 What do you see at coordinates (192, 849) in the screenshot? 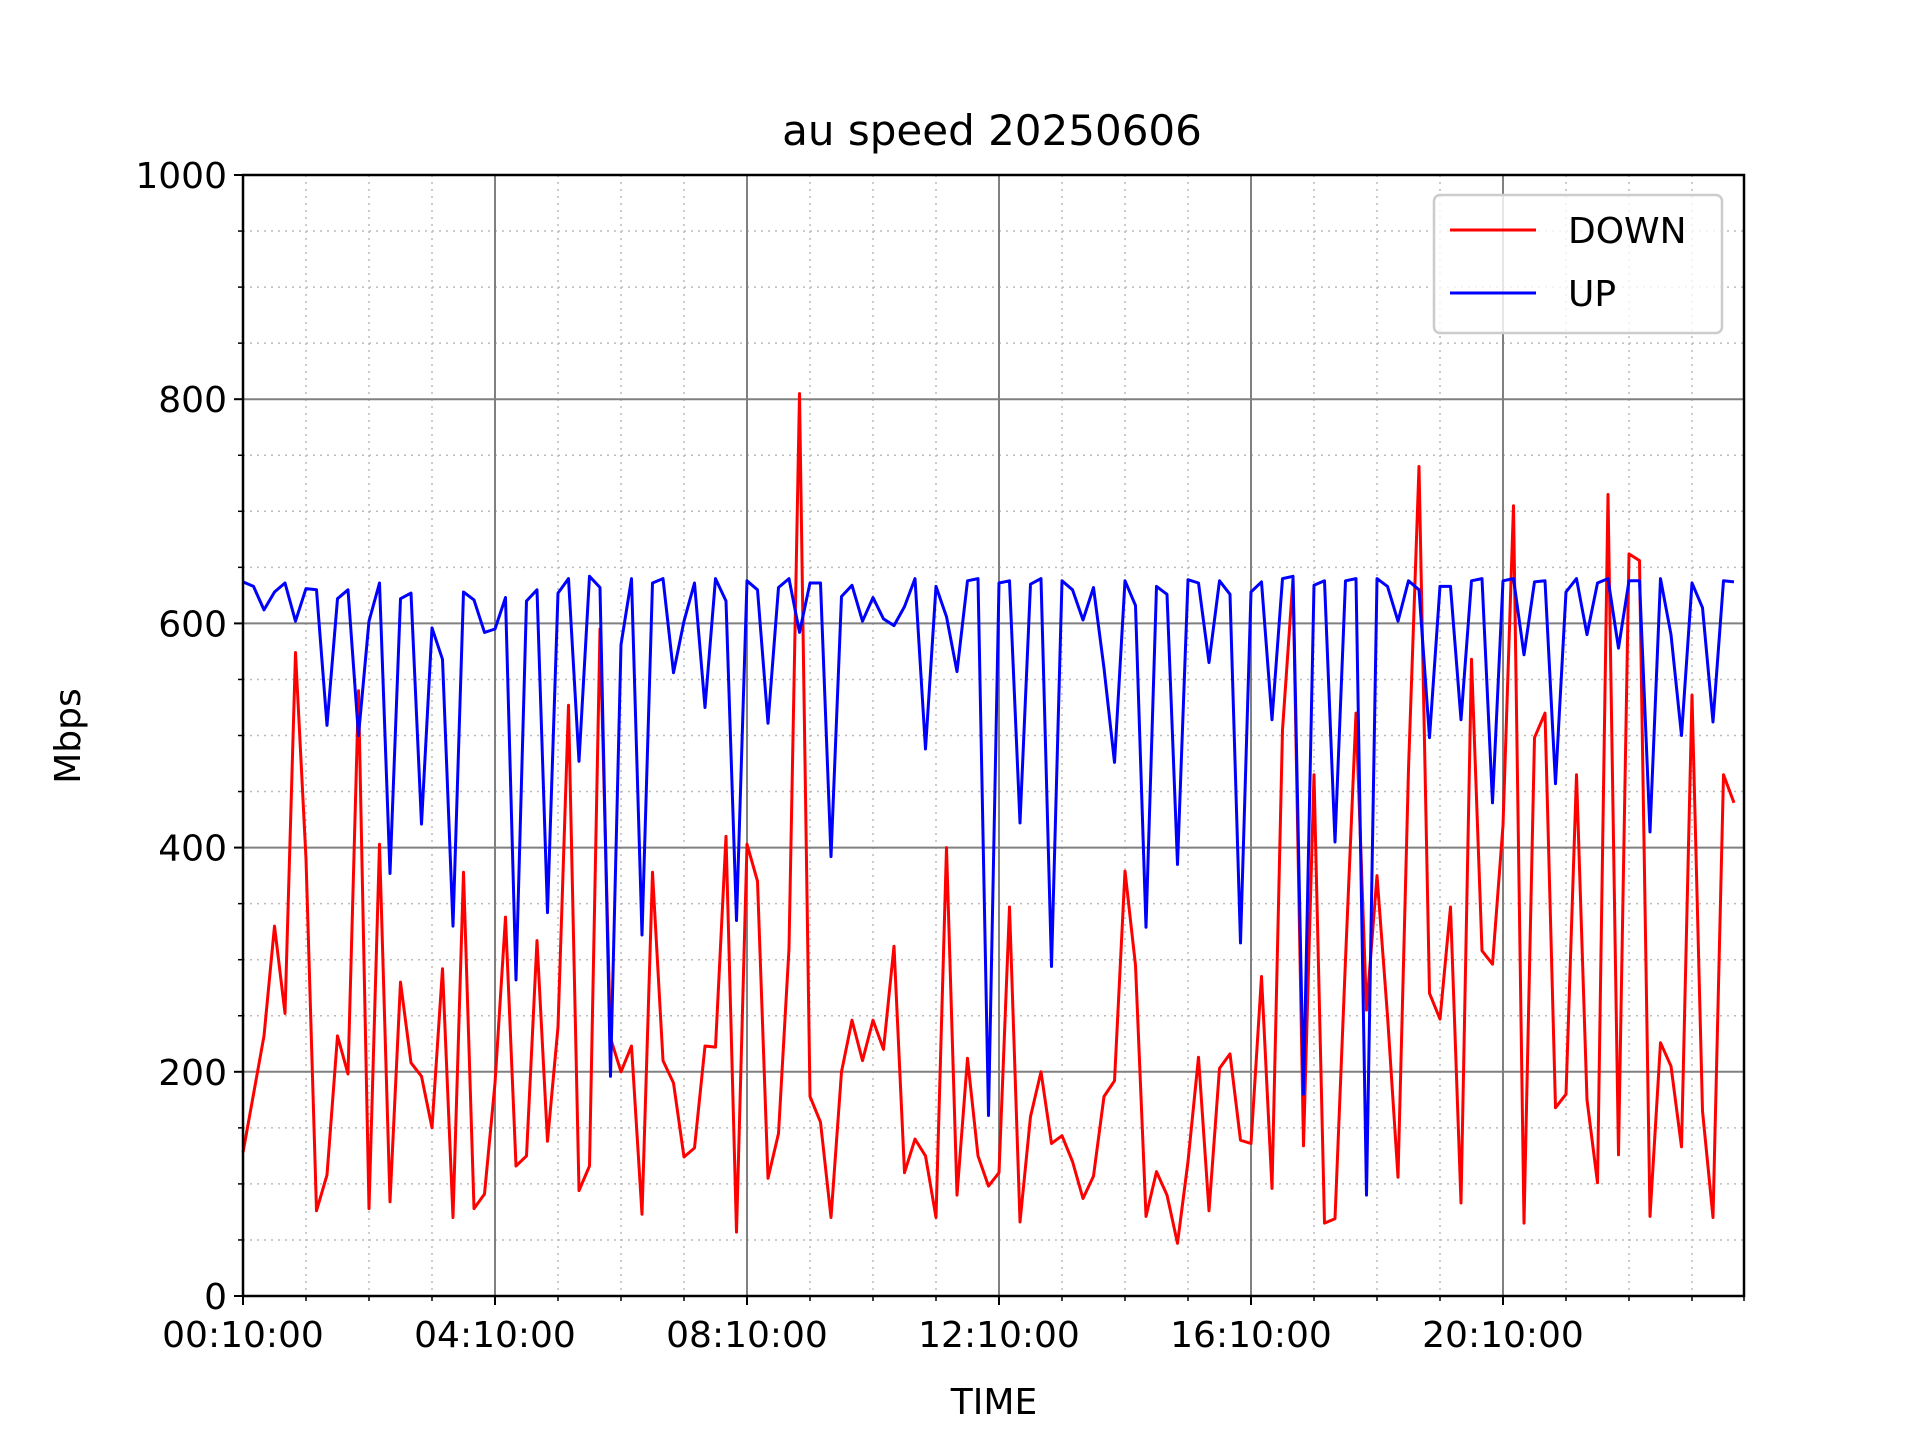
I see `y-tick-label: 400` at bounding box center [192, 849].